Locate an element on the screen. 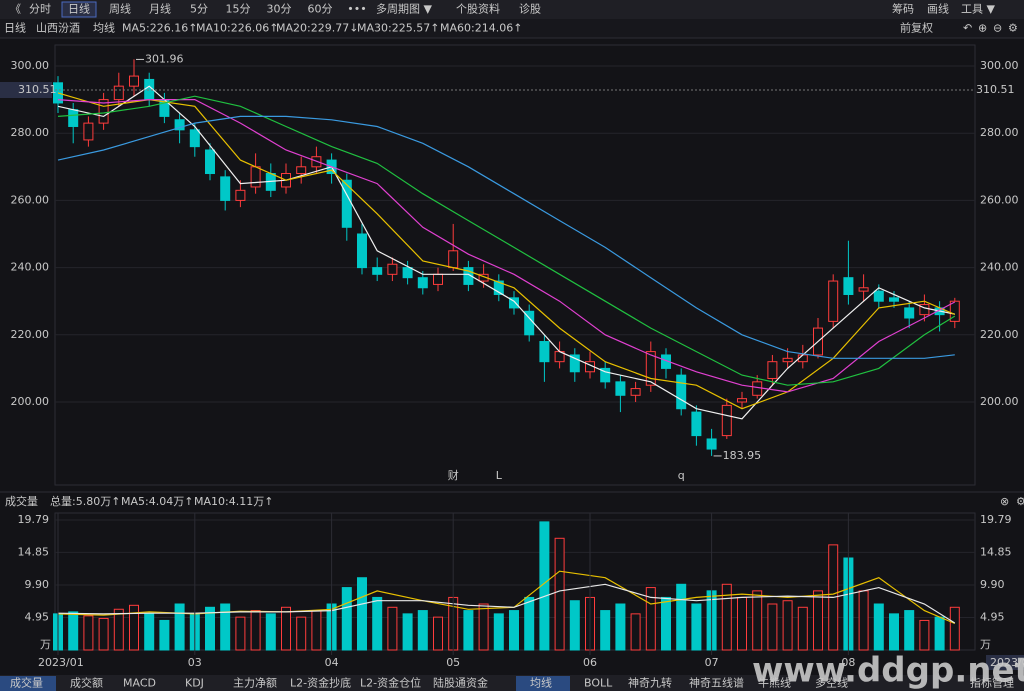 The image size is (1024, 691). period-tab: 诊股 is located at coordinates (530, 9).